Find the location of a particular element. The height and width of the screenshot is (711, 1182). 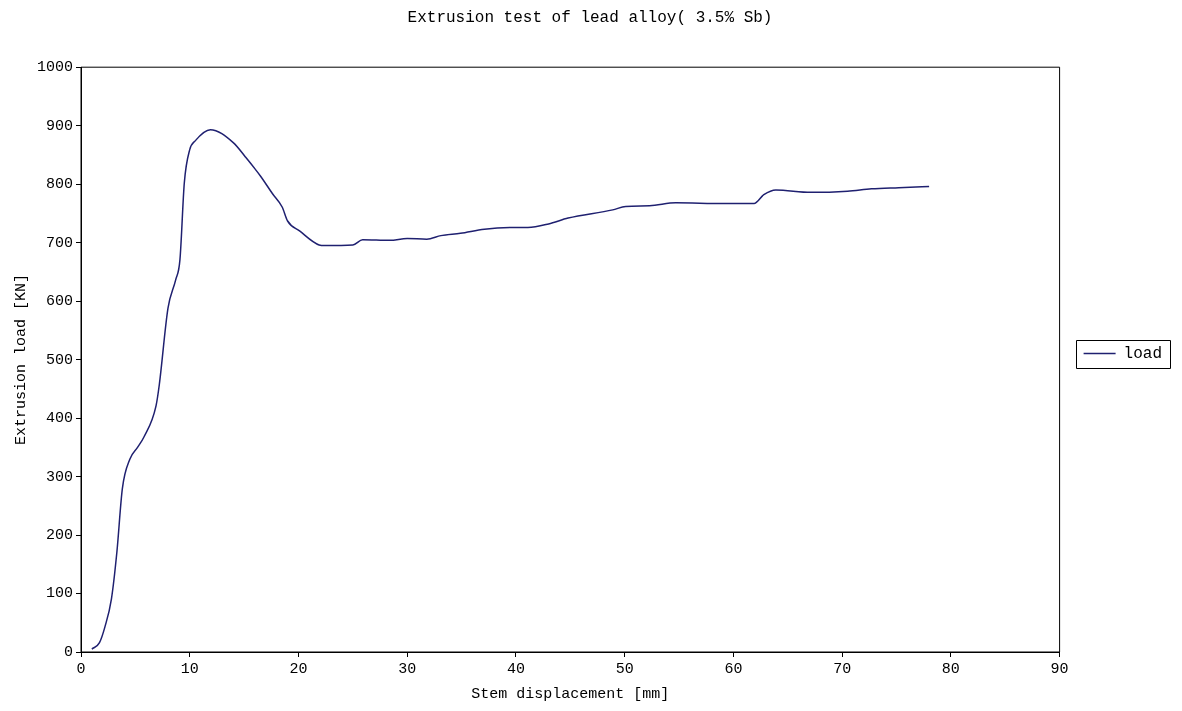

x-tick-label: 60 is located at coordinates (733, 669).